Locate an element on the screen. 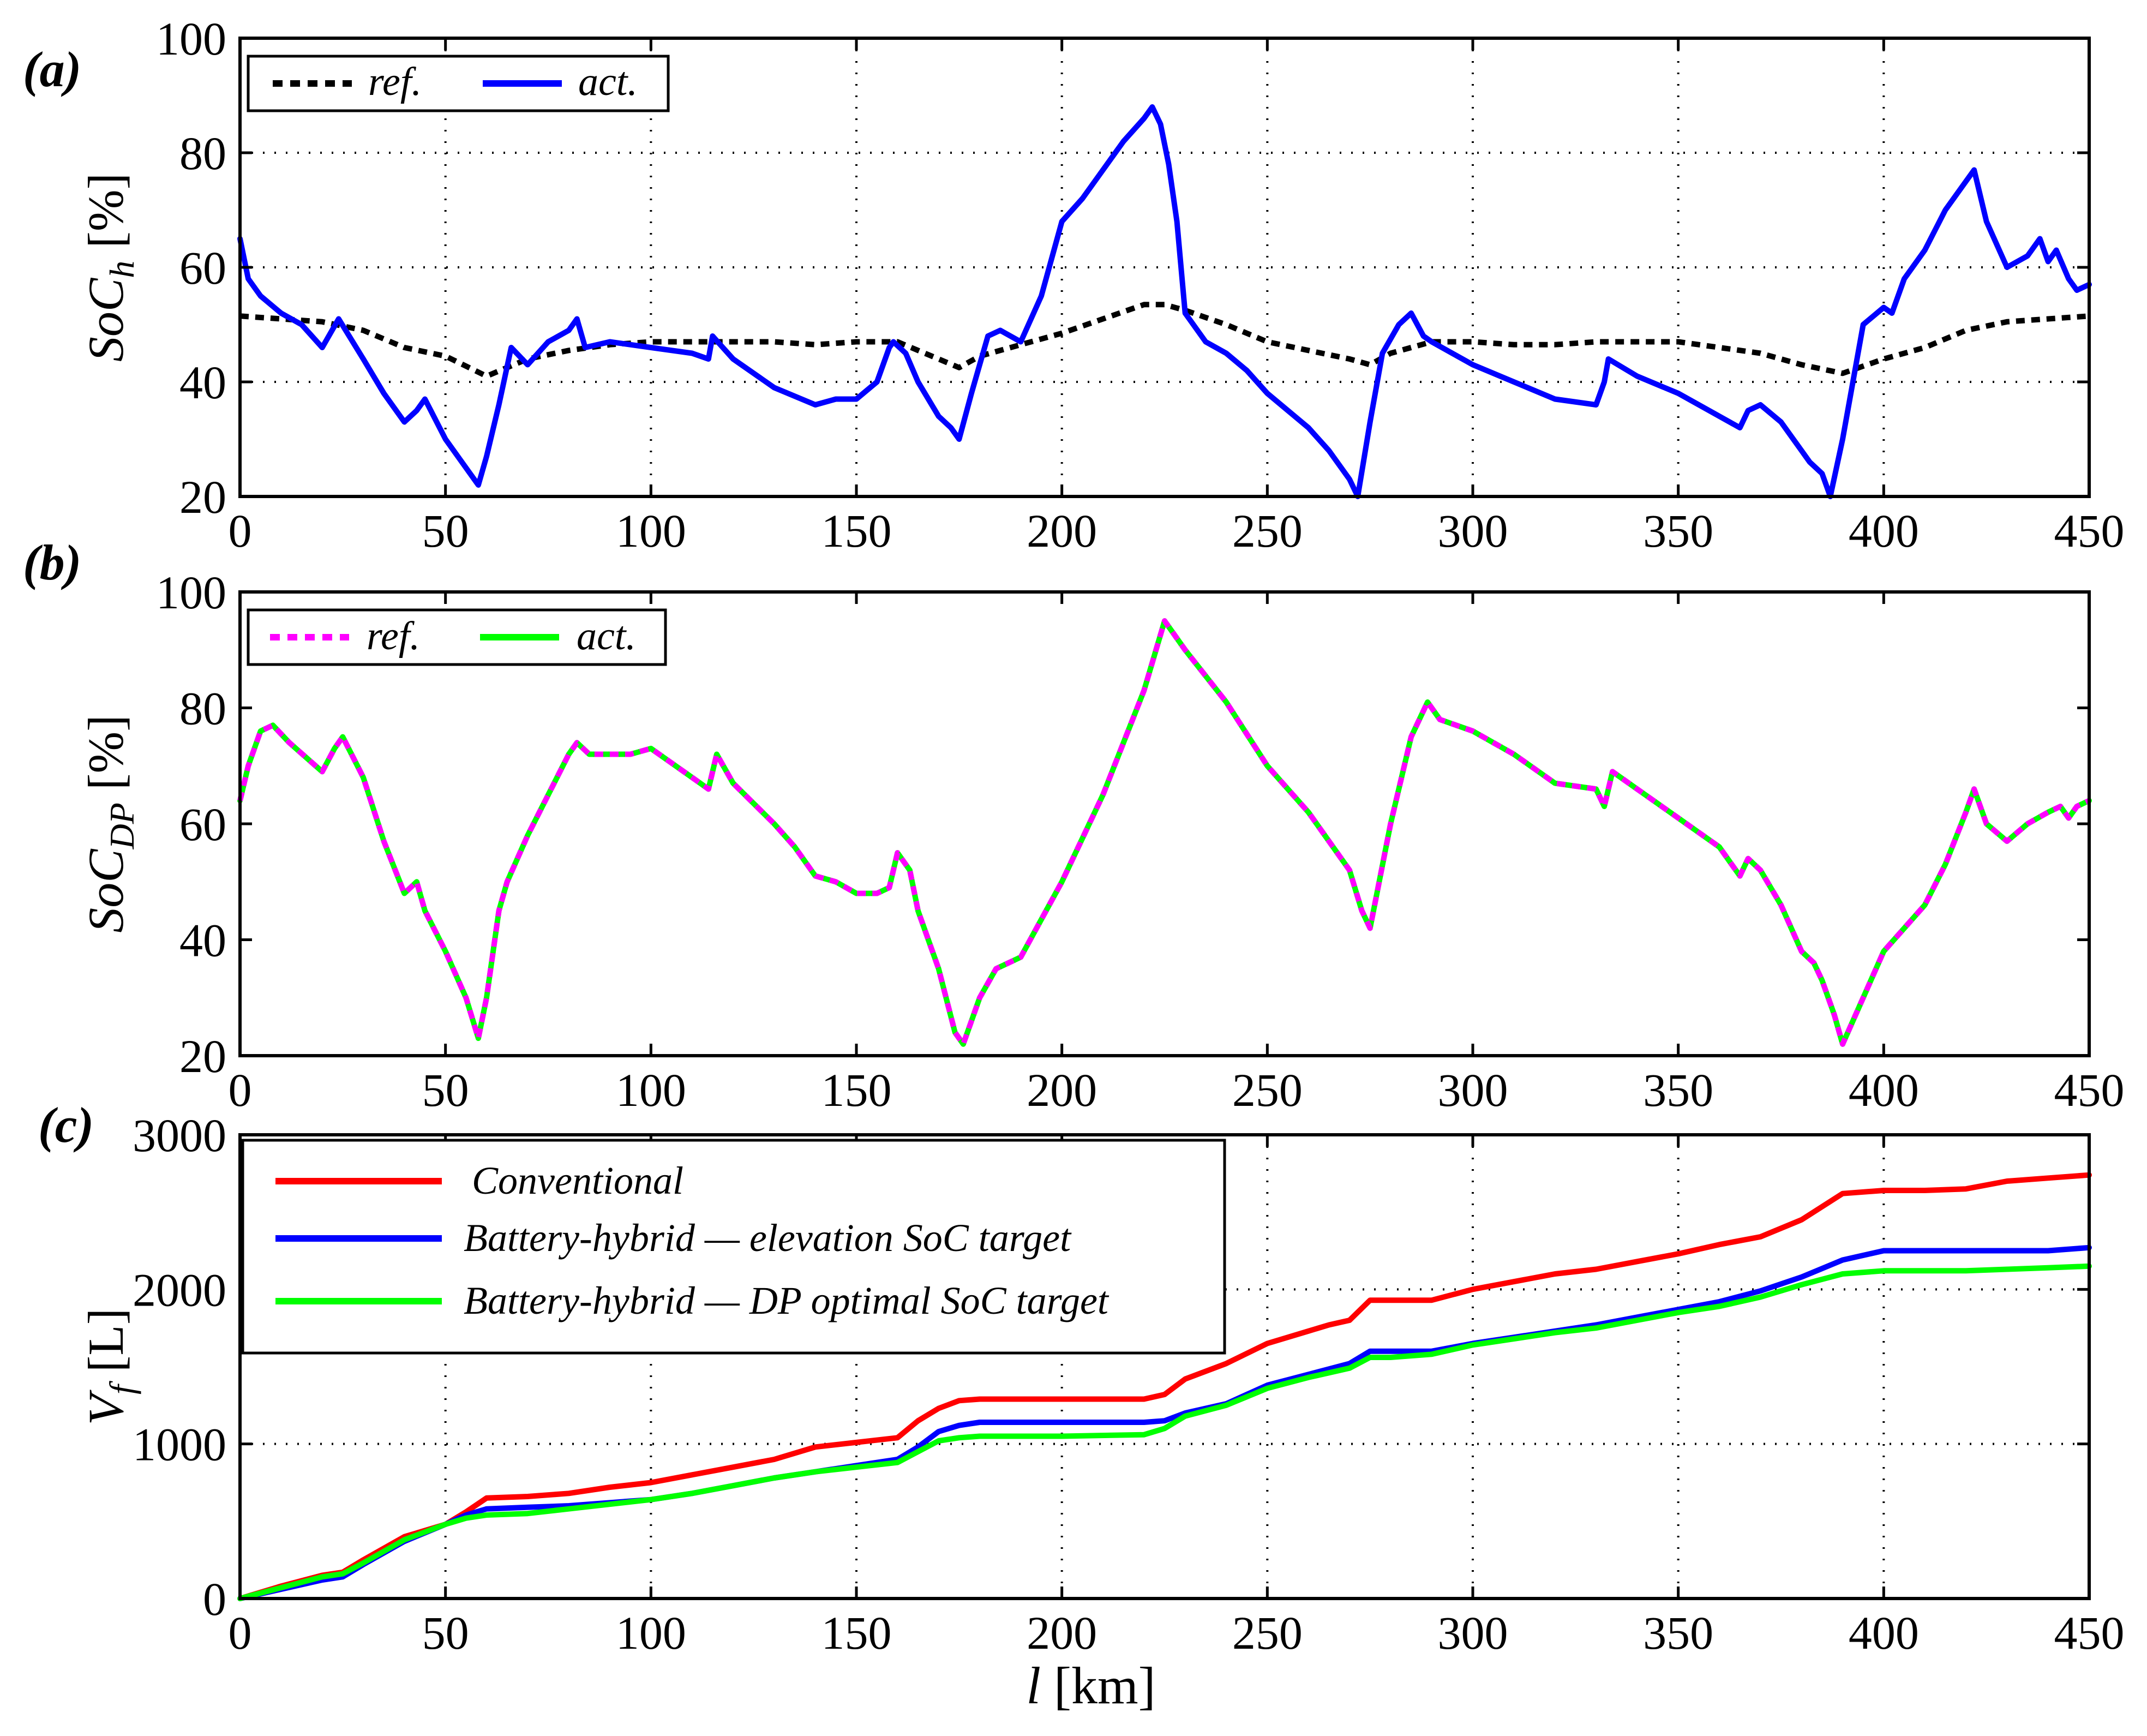 The image size is (2147, 1736). panel-a-ytick-label-20: 20 is located at coordinates (203, 497).